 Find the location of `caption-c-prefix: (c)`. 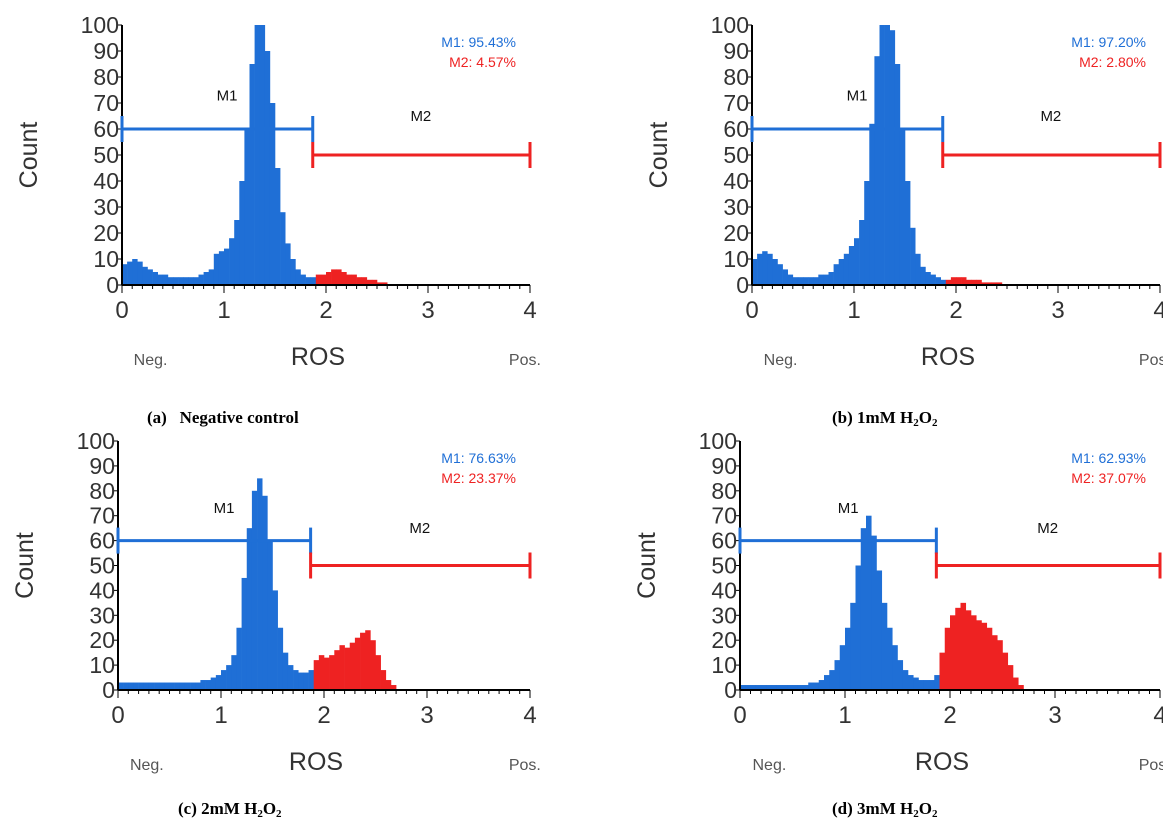

caption-c-prefix: (c) is located at coordinates (187, 808).